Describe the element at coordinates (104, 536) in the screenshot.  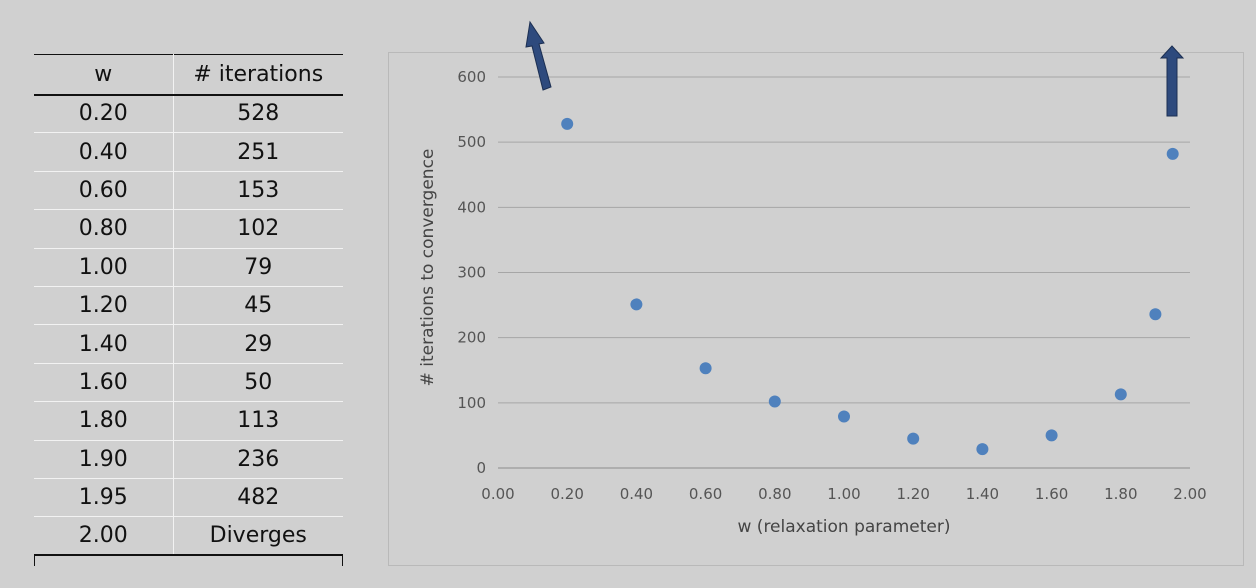
I see `cell-w: 2.00` at that location.